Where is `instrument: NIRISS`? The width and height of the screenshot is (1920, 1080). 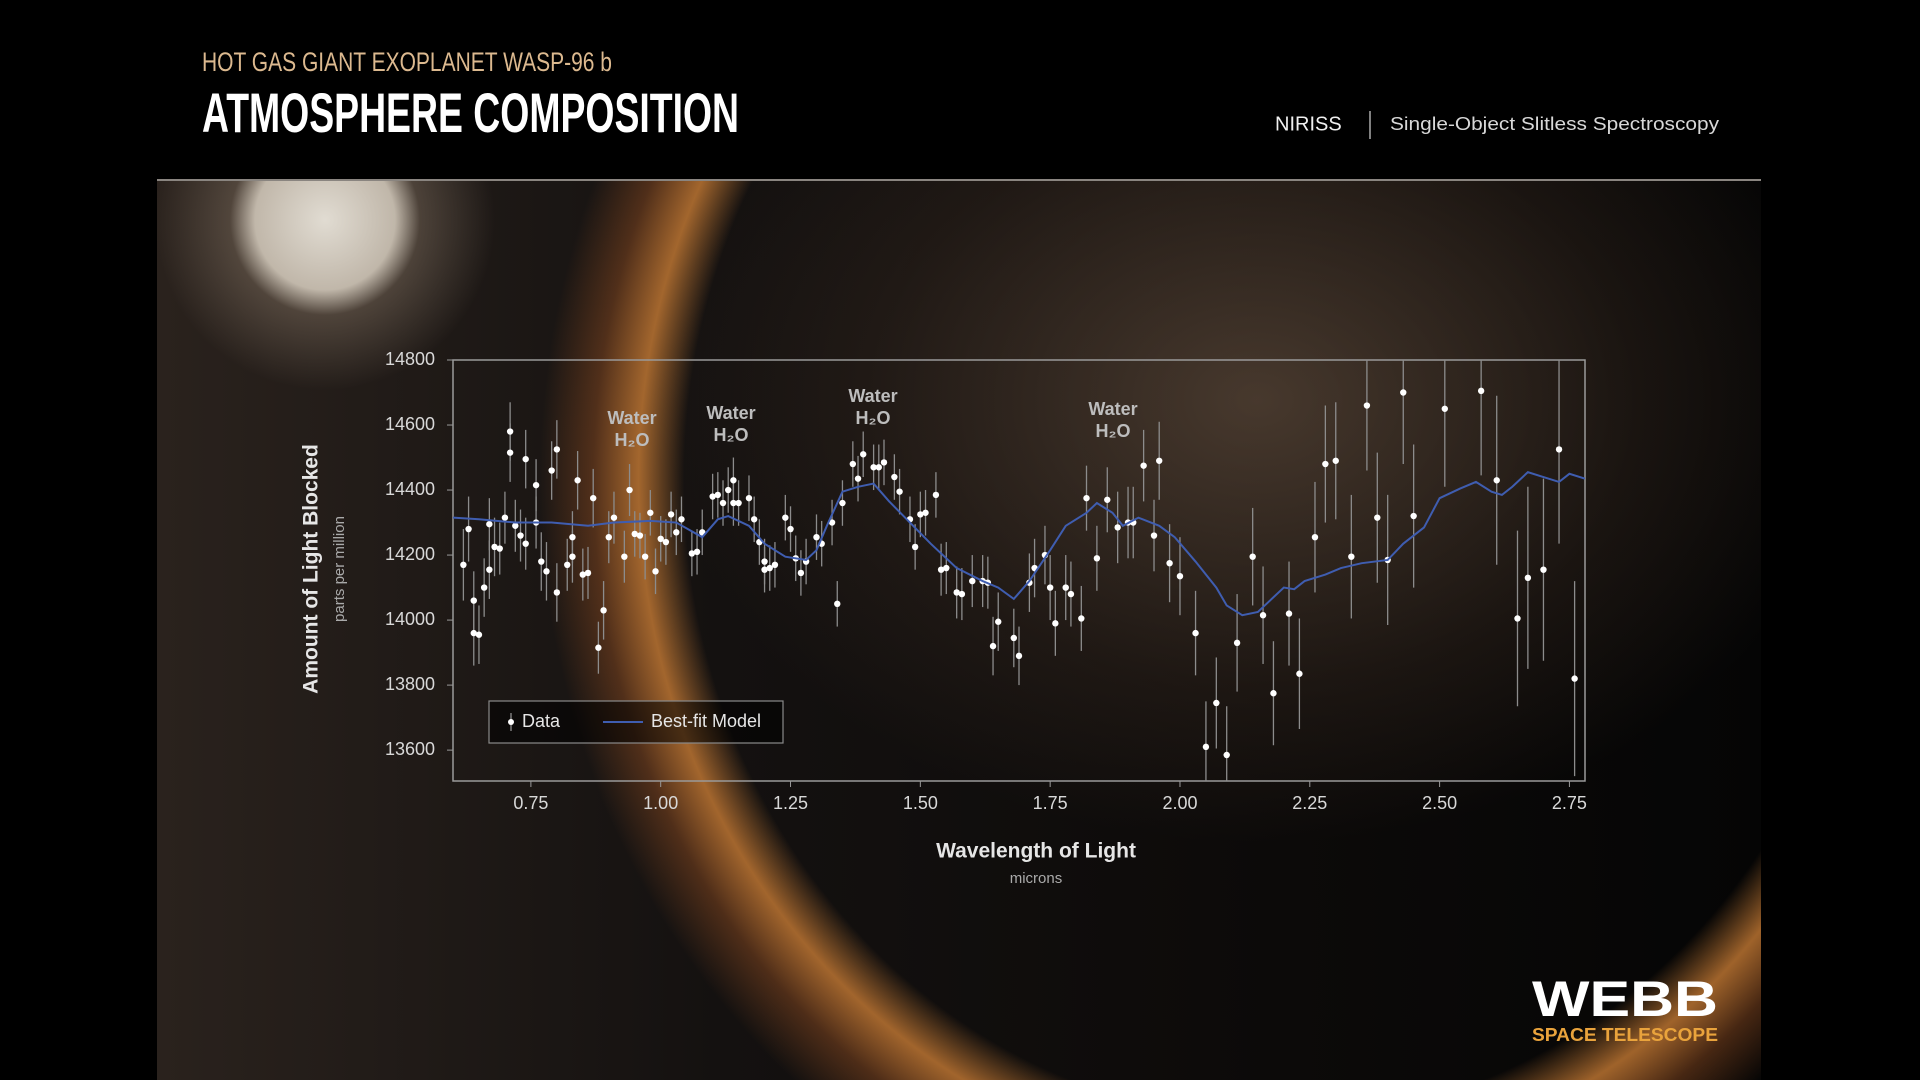
instrument: NIRISS is located at coordinates (1308, 124).